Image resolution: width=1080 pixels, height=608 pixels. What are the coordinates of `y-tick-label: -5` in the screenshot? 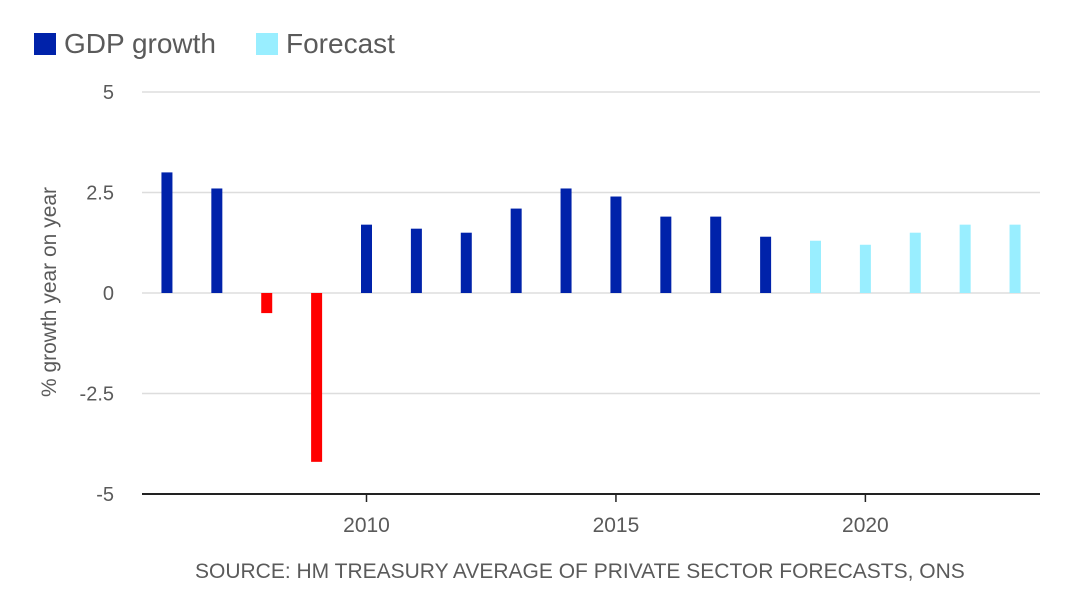 It's located at (105, 495).